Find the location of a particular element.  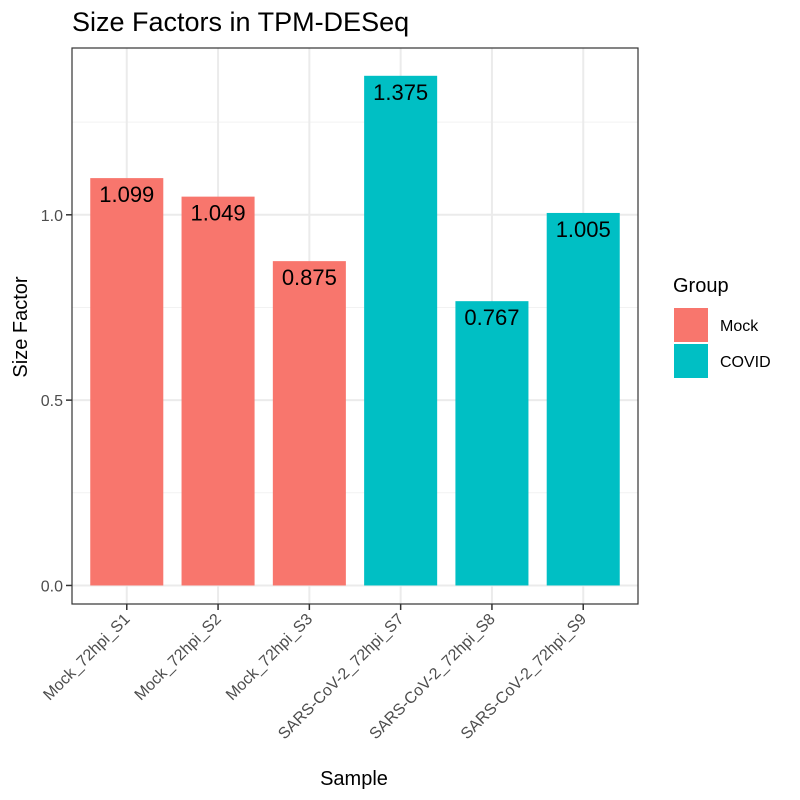

x-tick-label: Mock_72hpi_S1 is located at coordinates (86, 657).